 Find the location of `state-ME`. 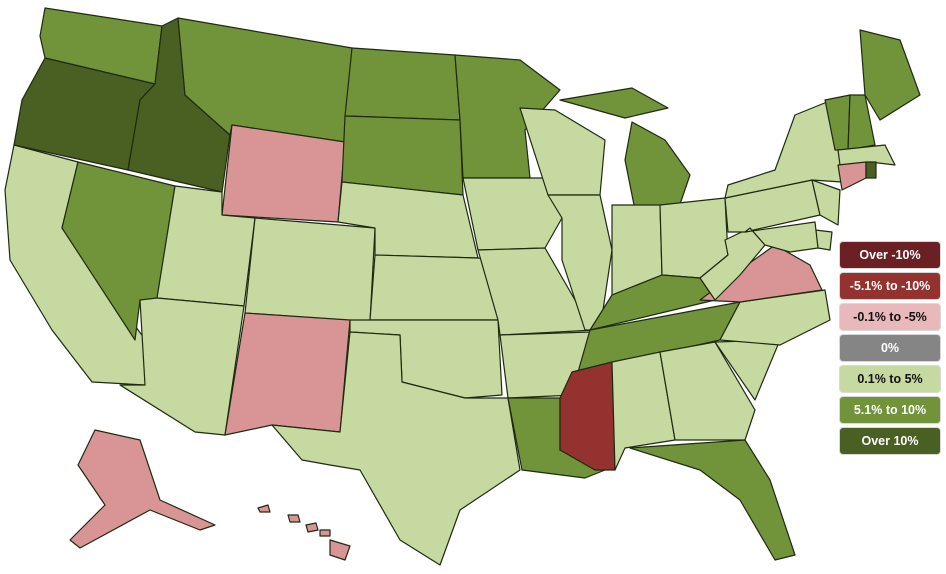

state-ME is located at coordinates (890, 75).